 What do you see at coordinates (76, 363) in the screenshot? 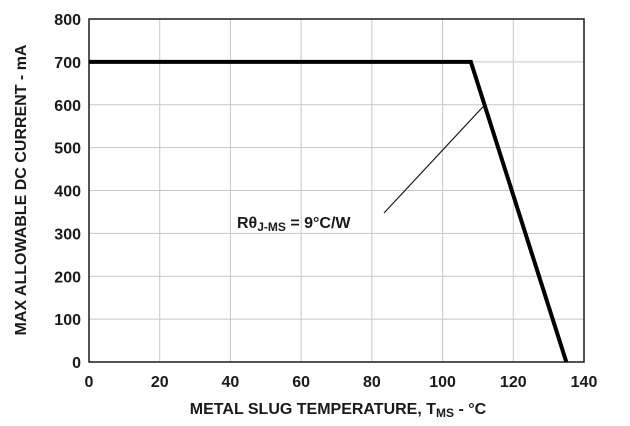
I see `y-tick-label: 0` at bounding box center [76, 363].